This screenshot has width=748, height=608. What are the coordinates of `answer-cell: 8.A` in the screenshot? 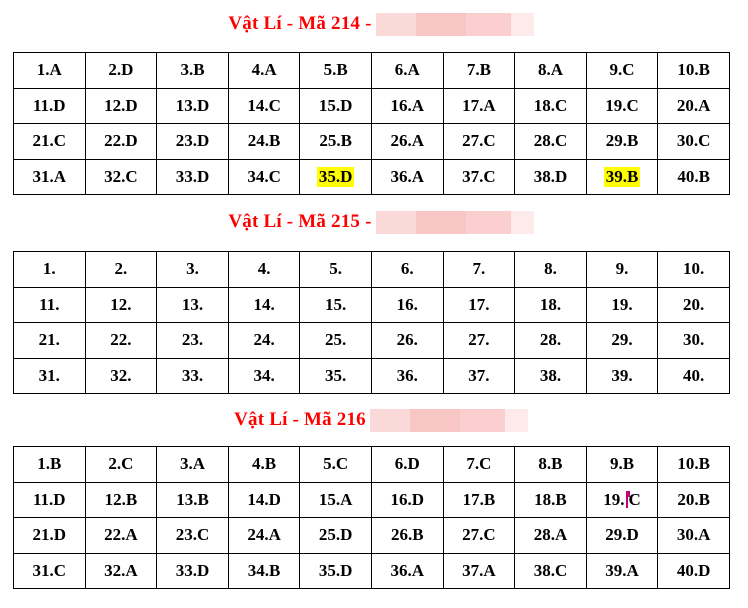 It's located at (550, 70).